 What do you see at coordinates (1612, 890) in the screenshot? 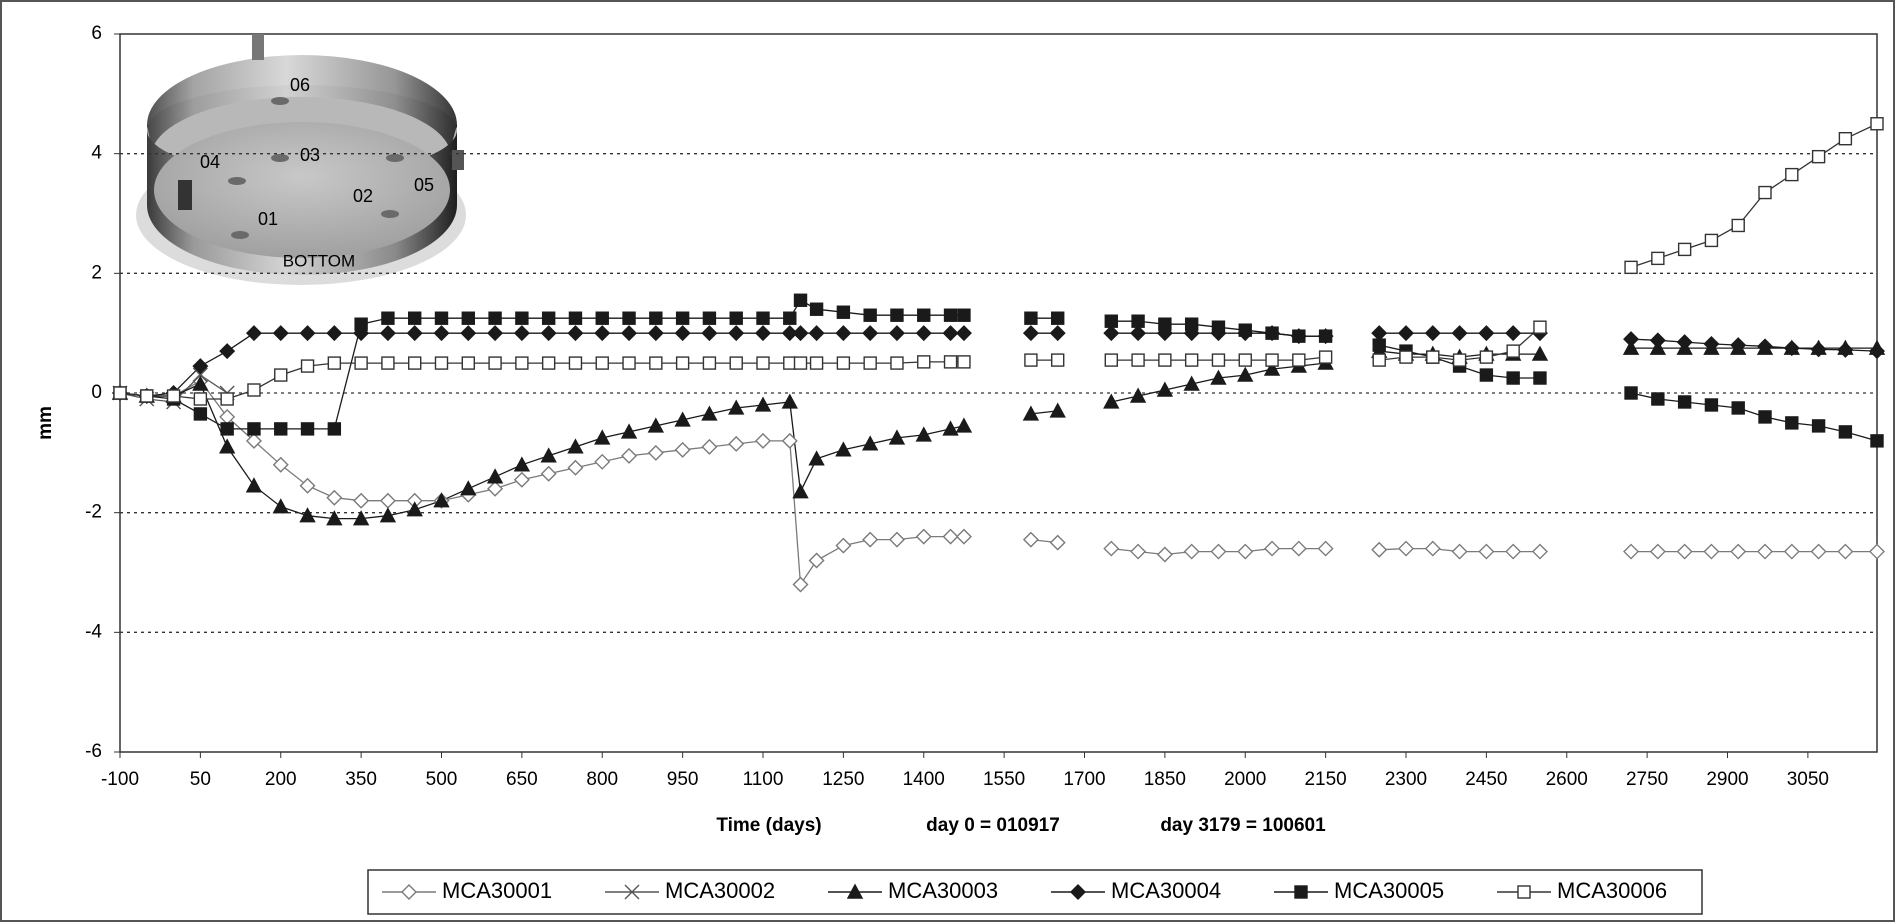
I see `legend-label: MCA30006` at bounding box center [1612, 890].